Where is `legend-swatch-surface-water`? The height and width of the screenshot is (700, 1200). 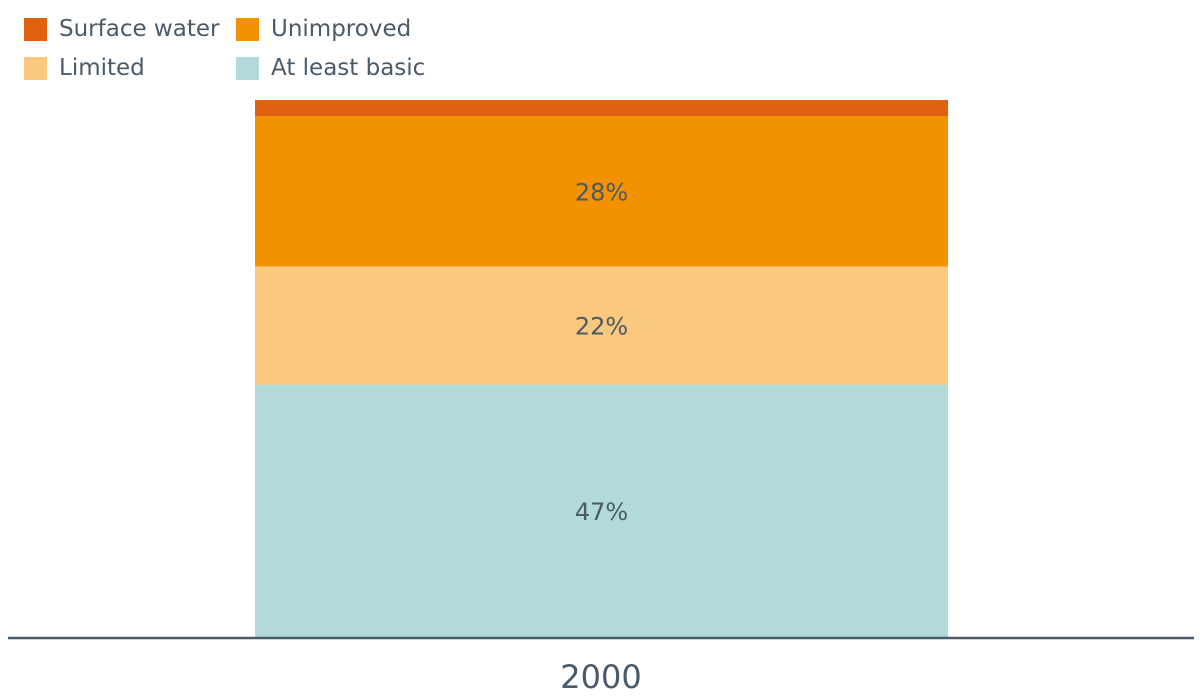
legend-swatch-surface-water is located at coordinates (35, 29).